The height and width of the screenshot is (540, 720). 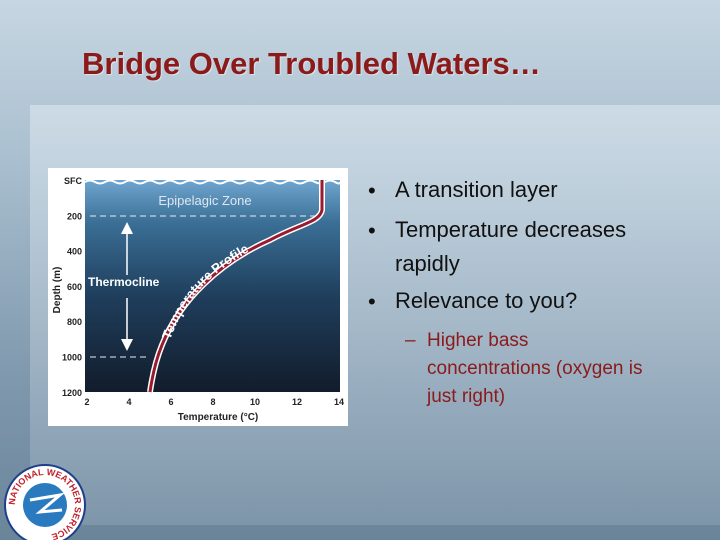 What do you see at coordinates (47, 503) in the screenshot?
I see `logo-bolt` at bounding box center [47, 503].